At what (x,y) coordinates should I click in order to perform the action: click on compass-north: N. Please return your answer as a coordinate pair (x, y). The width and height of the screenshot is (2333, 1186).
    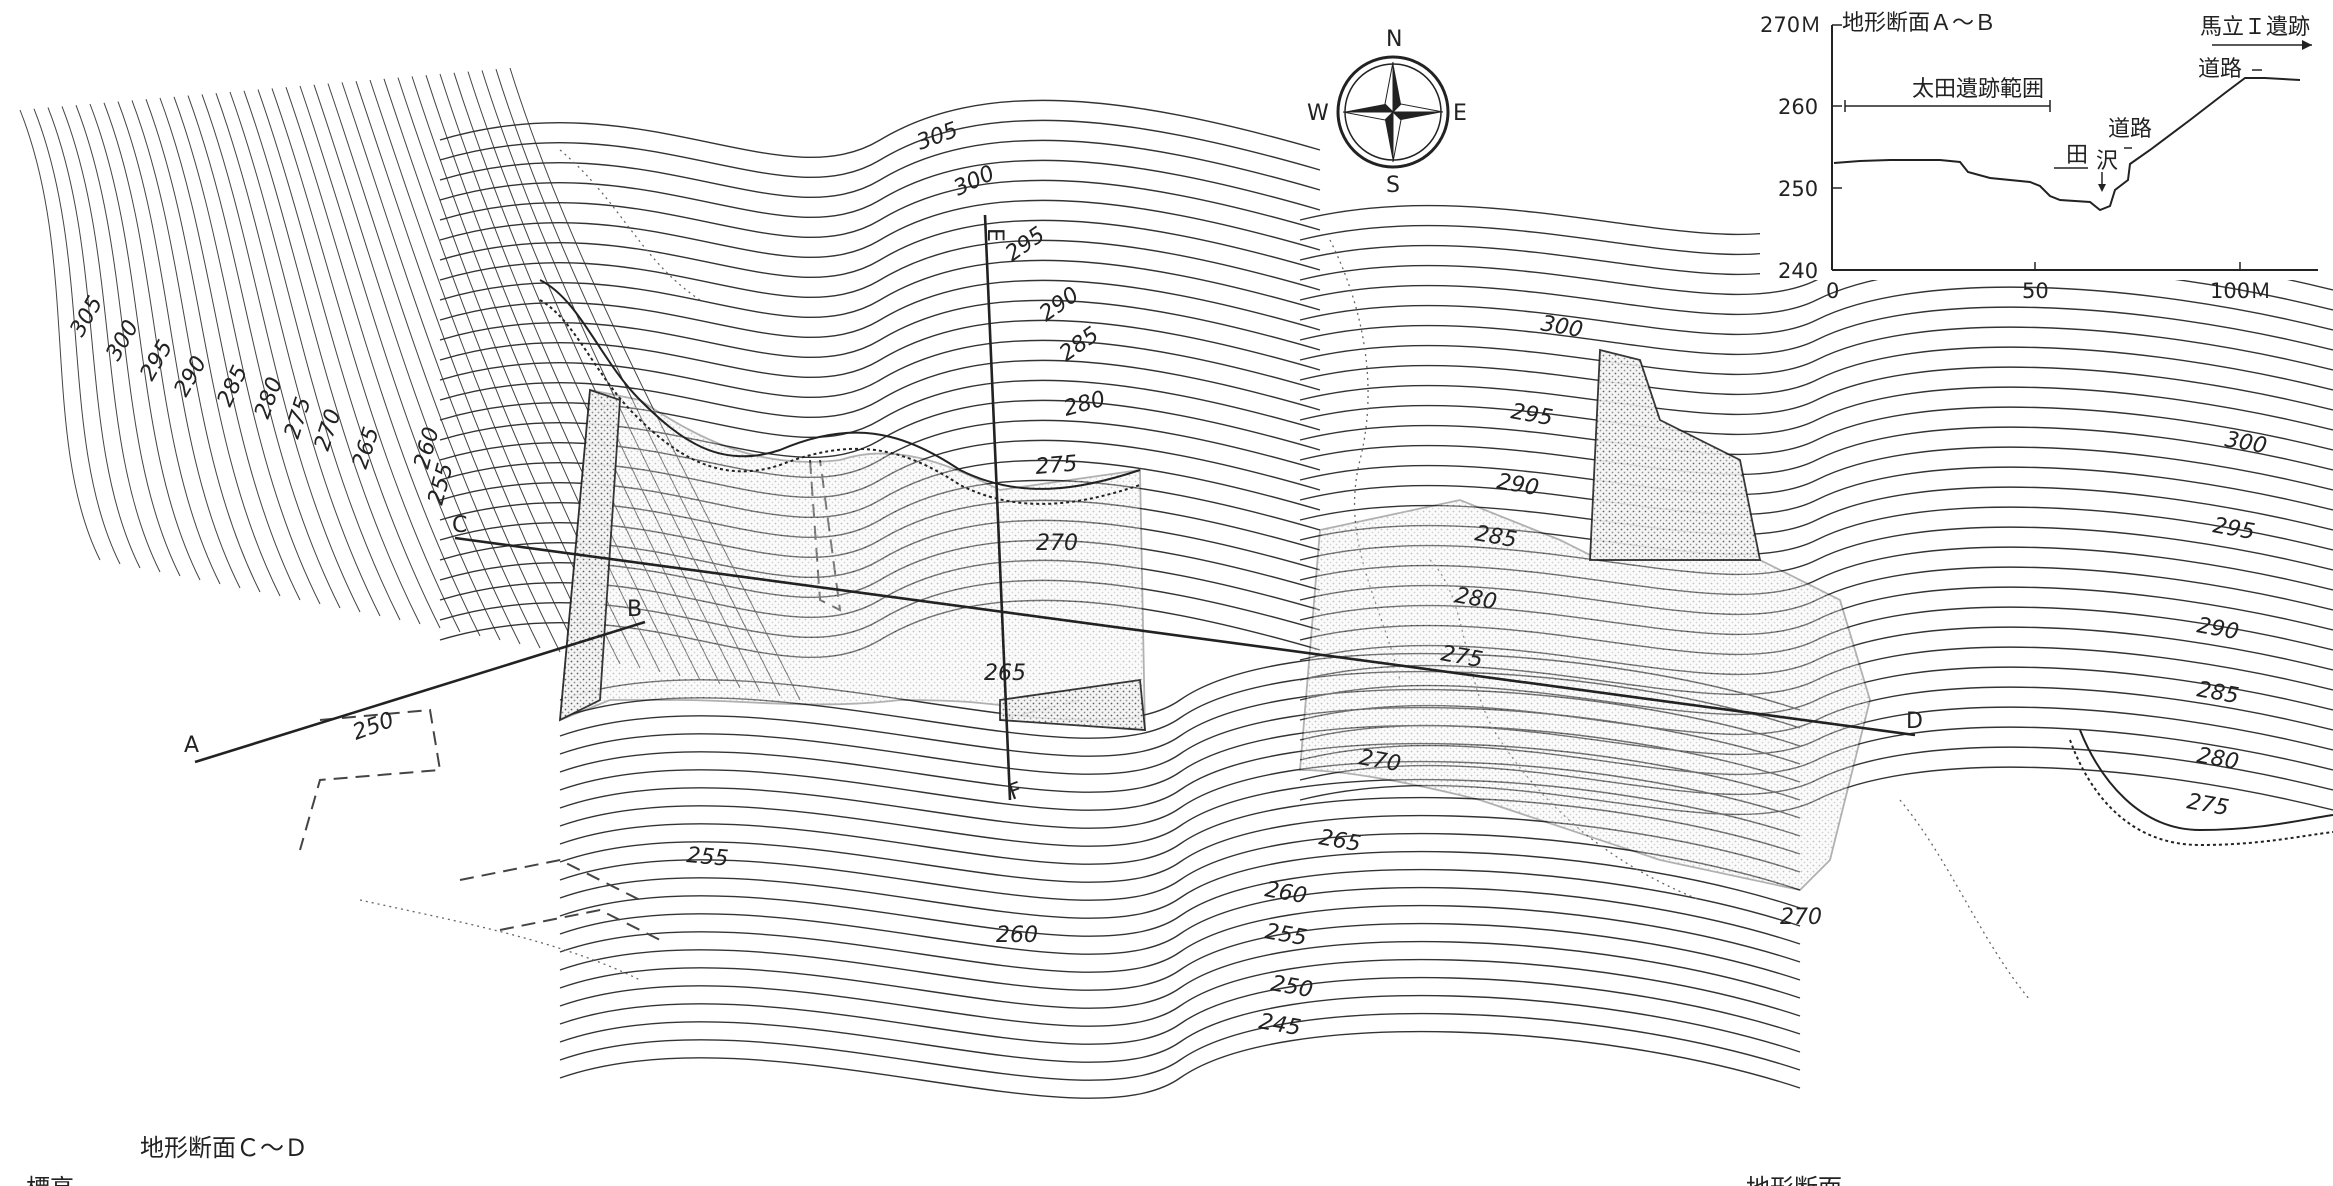
    Looking at the image, I should click on (1394, 39).